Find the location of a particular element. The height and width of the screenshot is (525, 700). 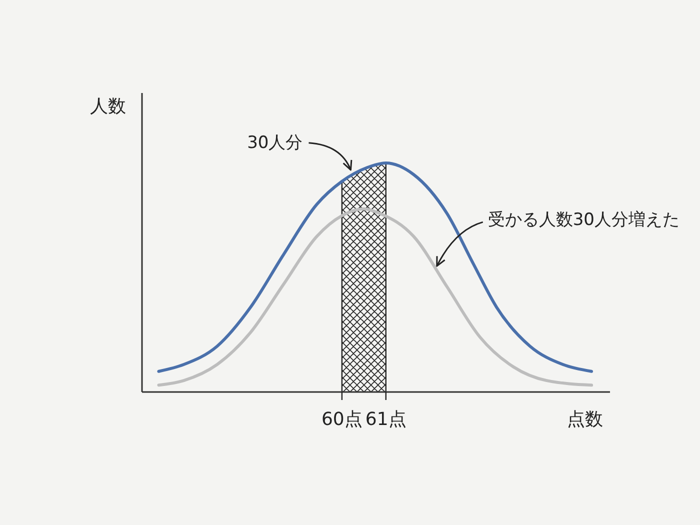

annotation: 30人分 is located at coordinates (275, 142).